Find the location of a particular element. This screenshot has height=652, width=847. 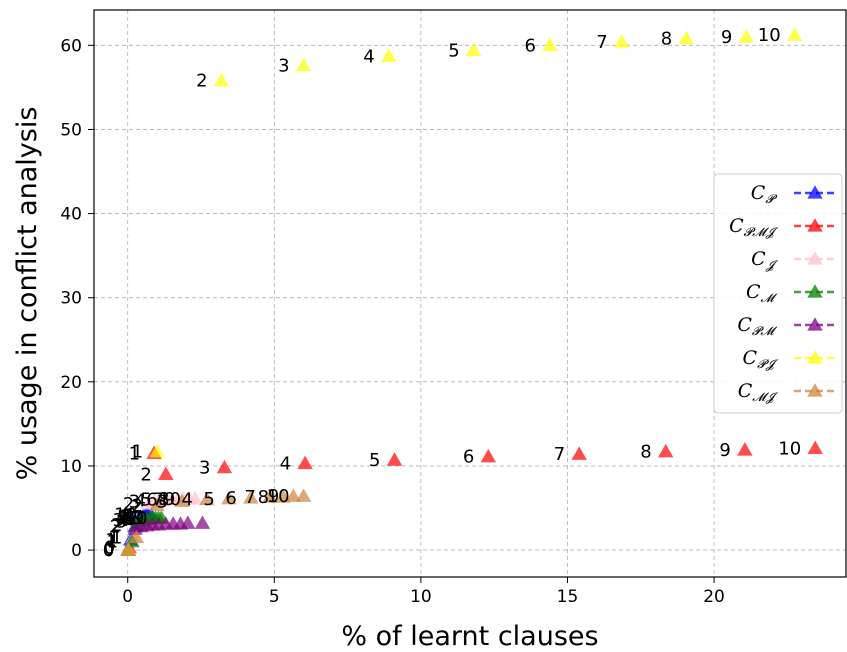

legend-label: C𝓜𝓙 is located at coordinates (758, 392).